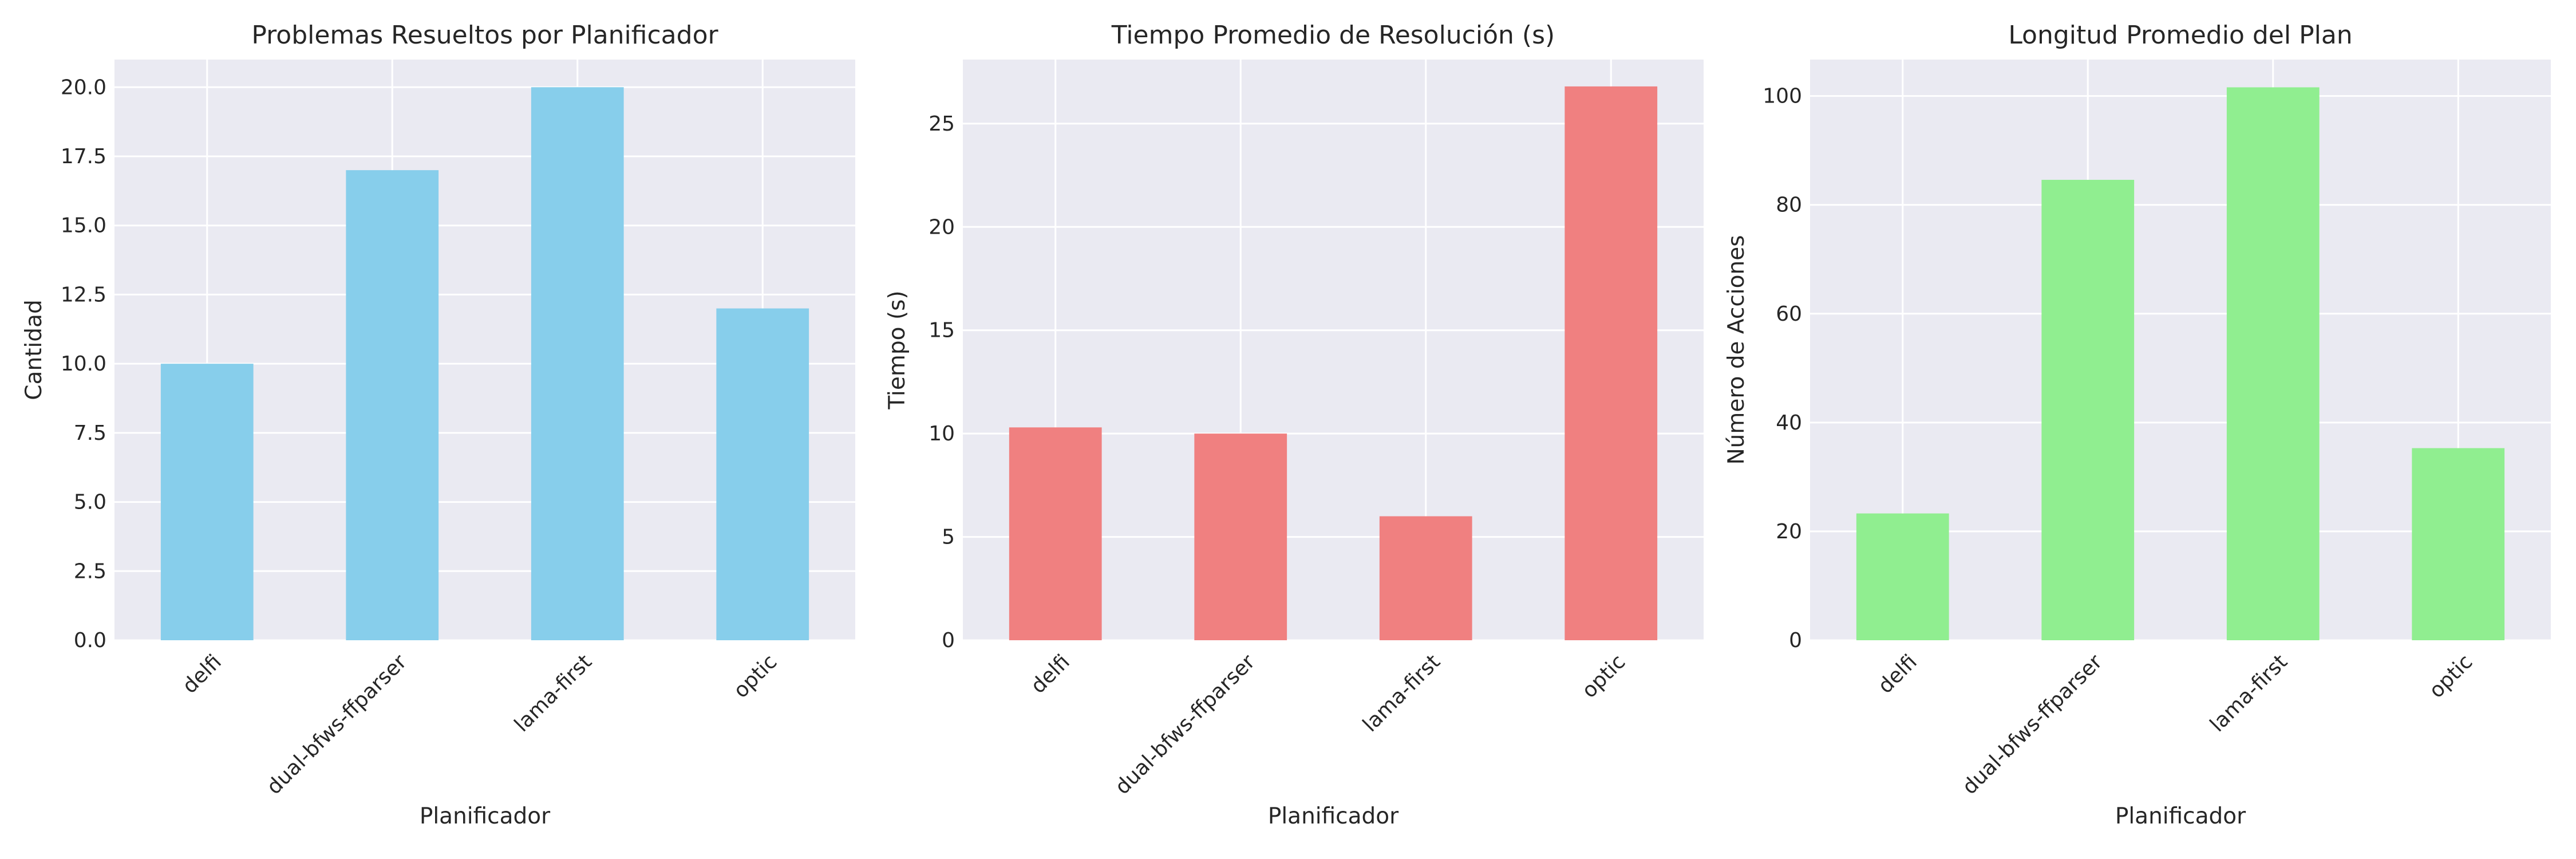 The image size is (2576, 859). What do you see at coordinates (948, 537) in the screenshot?
I see `y-tick-label: 5` at bounding box center [948, 537].